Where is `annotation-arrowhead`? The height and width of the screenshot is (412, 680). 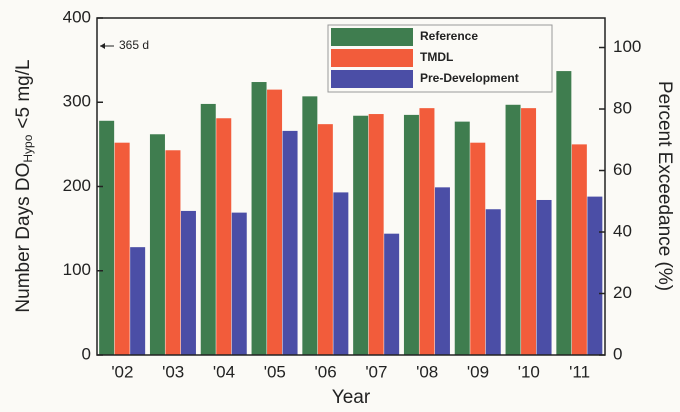 annotation-arrowhead is located at coordinates (102, 46).